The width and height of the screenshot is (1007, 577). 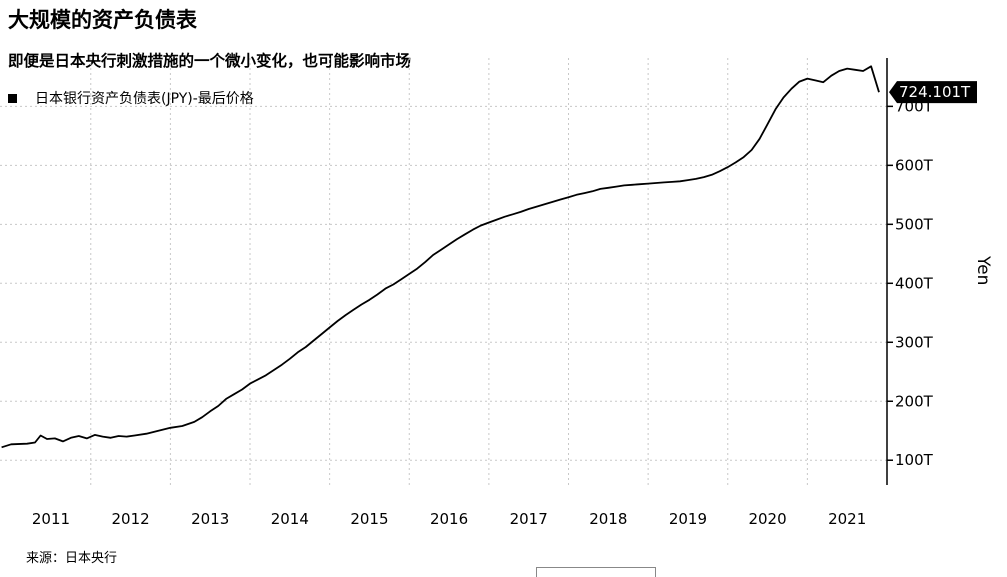 What do you see at coordinates (596, 572) in the screenshot?
I see `footer-box` at bounding box center [596, 572].